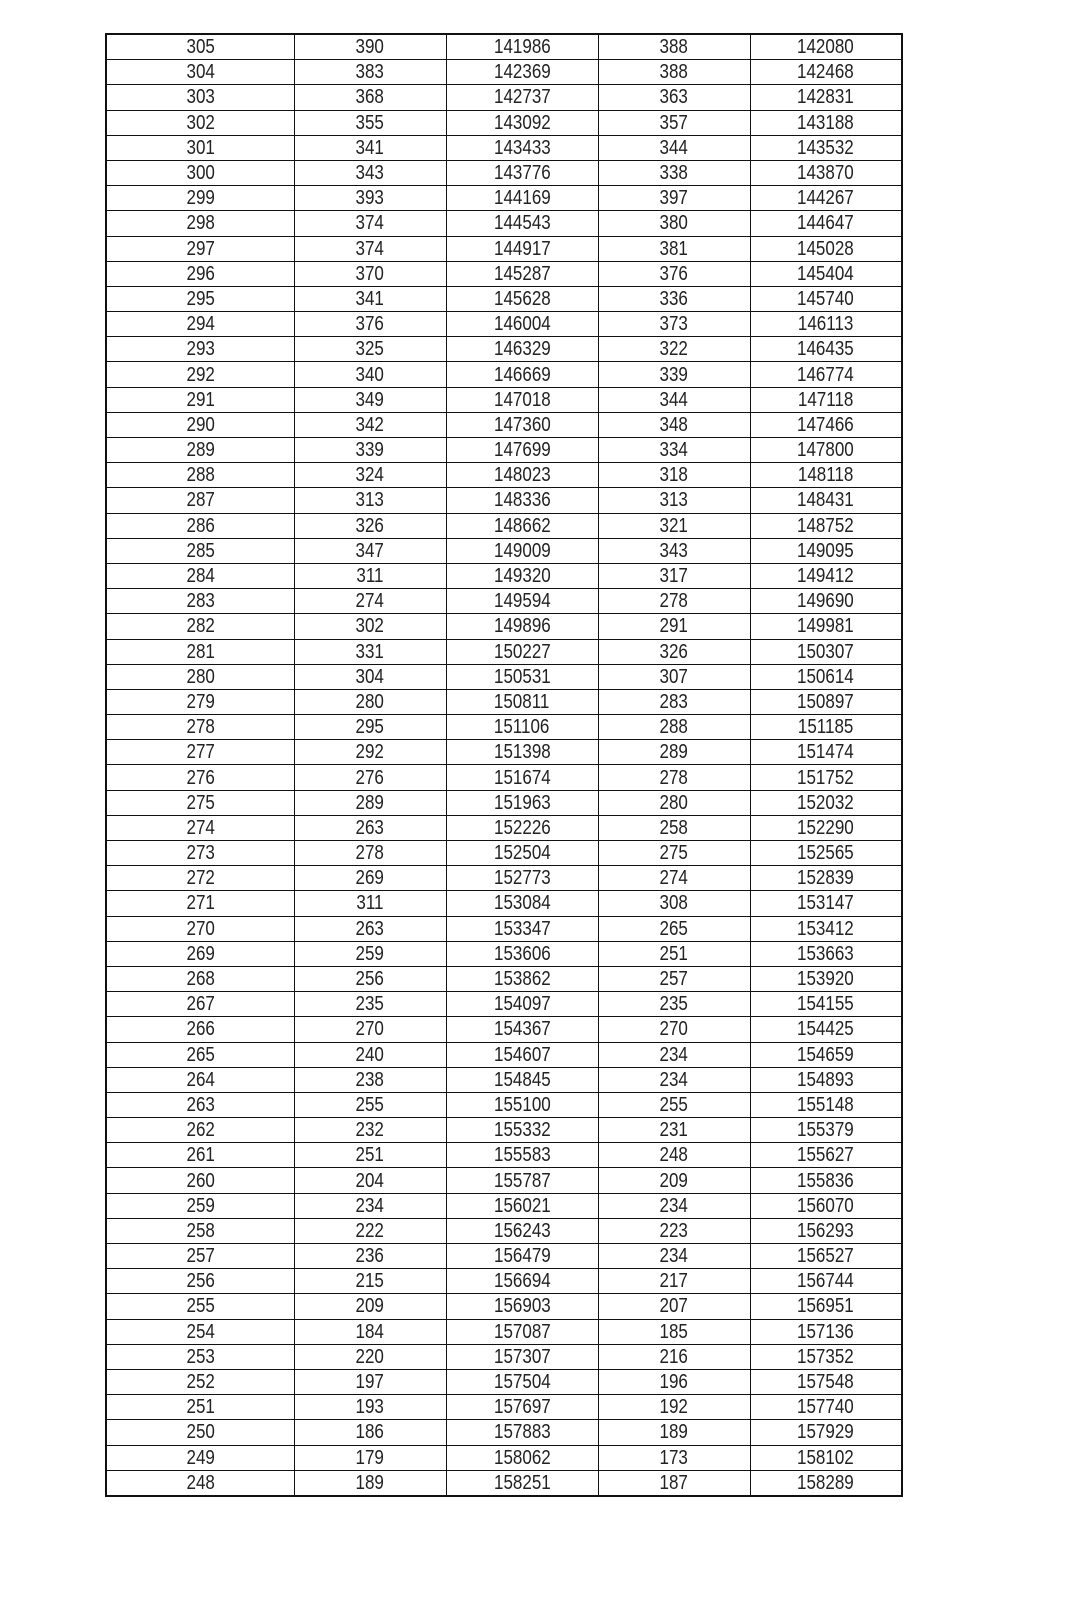  What do you see at coordinates (522, 324) in the screenshot?
I see `cell-value: 146004` at bounding box center [522, 324].